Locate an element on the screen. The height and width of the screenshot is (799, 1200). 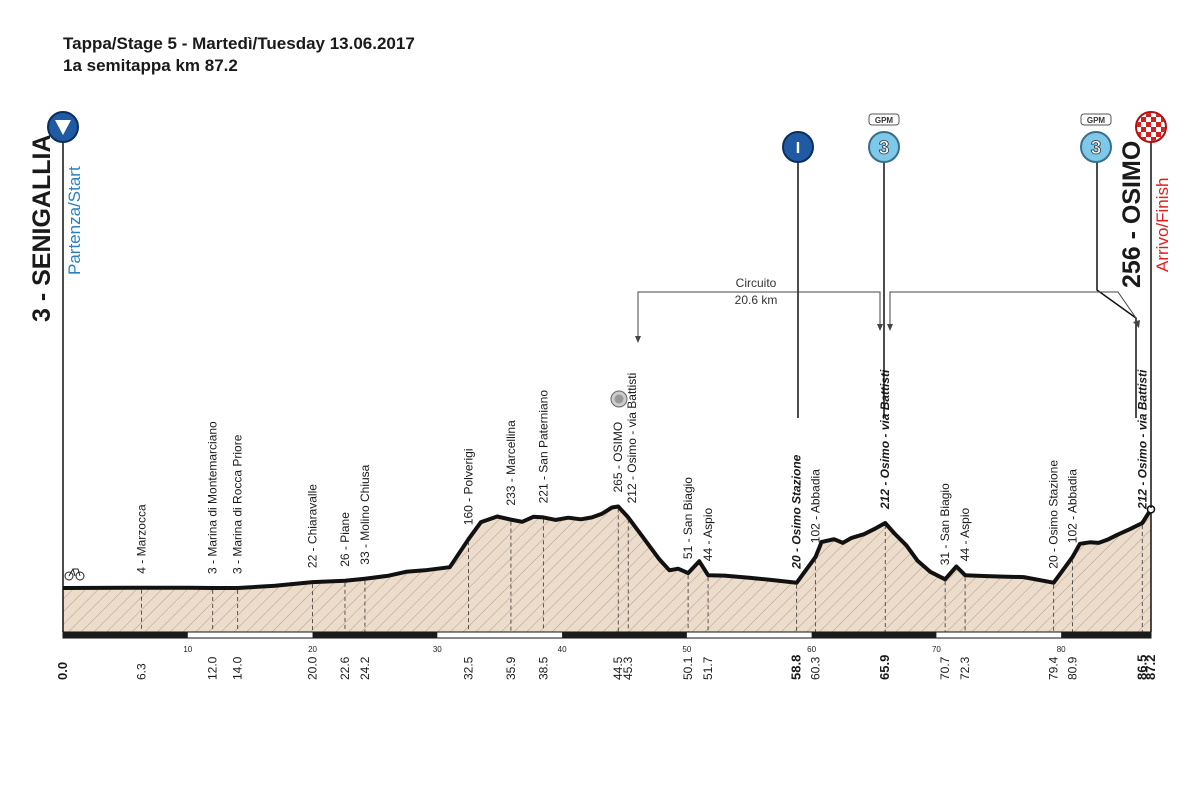
place-label-8: 221 - San Paterniano is located at coordinates (543, 447).